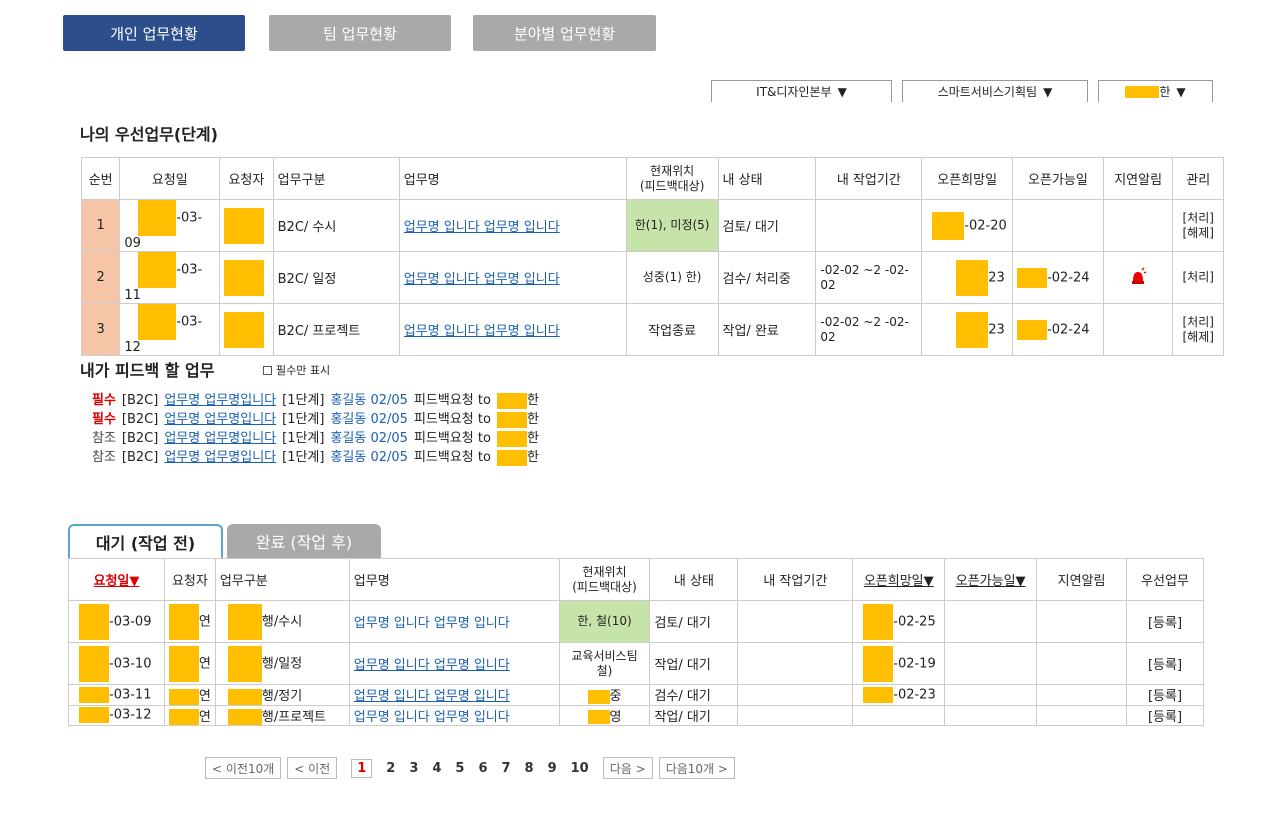  What do you see at coordinates (149, 134) in the screenshot?
I see `priority-title: 나의 우선업무(단계)` at bounding box center [149, 134].